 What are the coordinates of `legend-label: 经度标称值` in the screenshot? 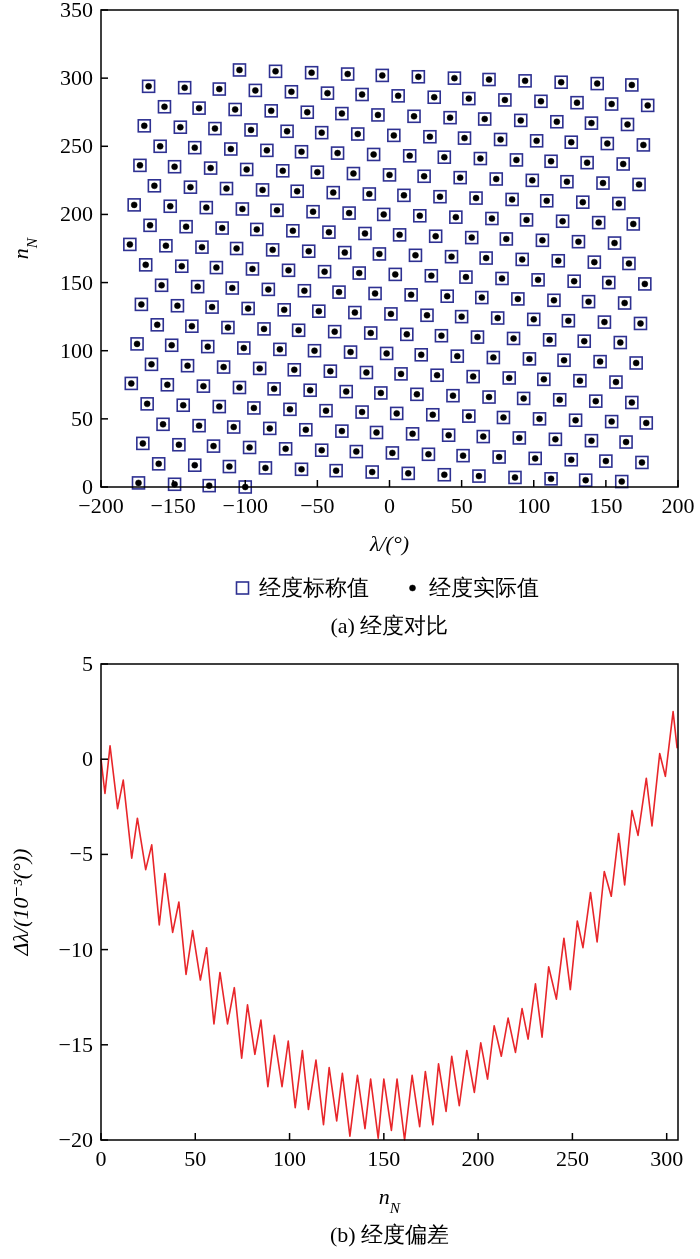 It's located at (313, 587).